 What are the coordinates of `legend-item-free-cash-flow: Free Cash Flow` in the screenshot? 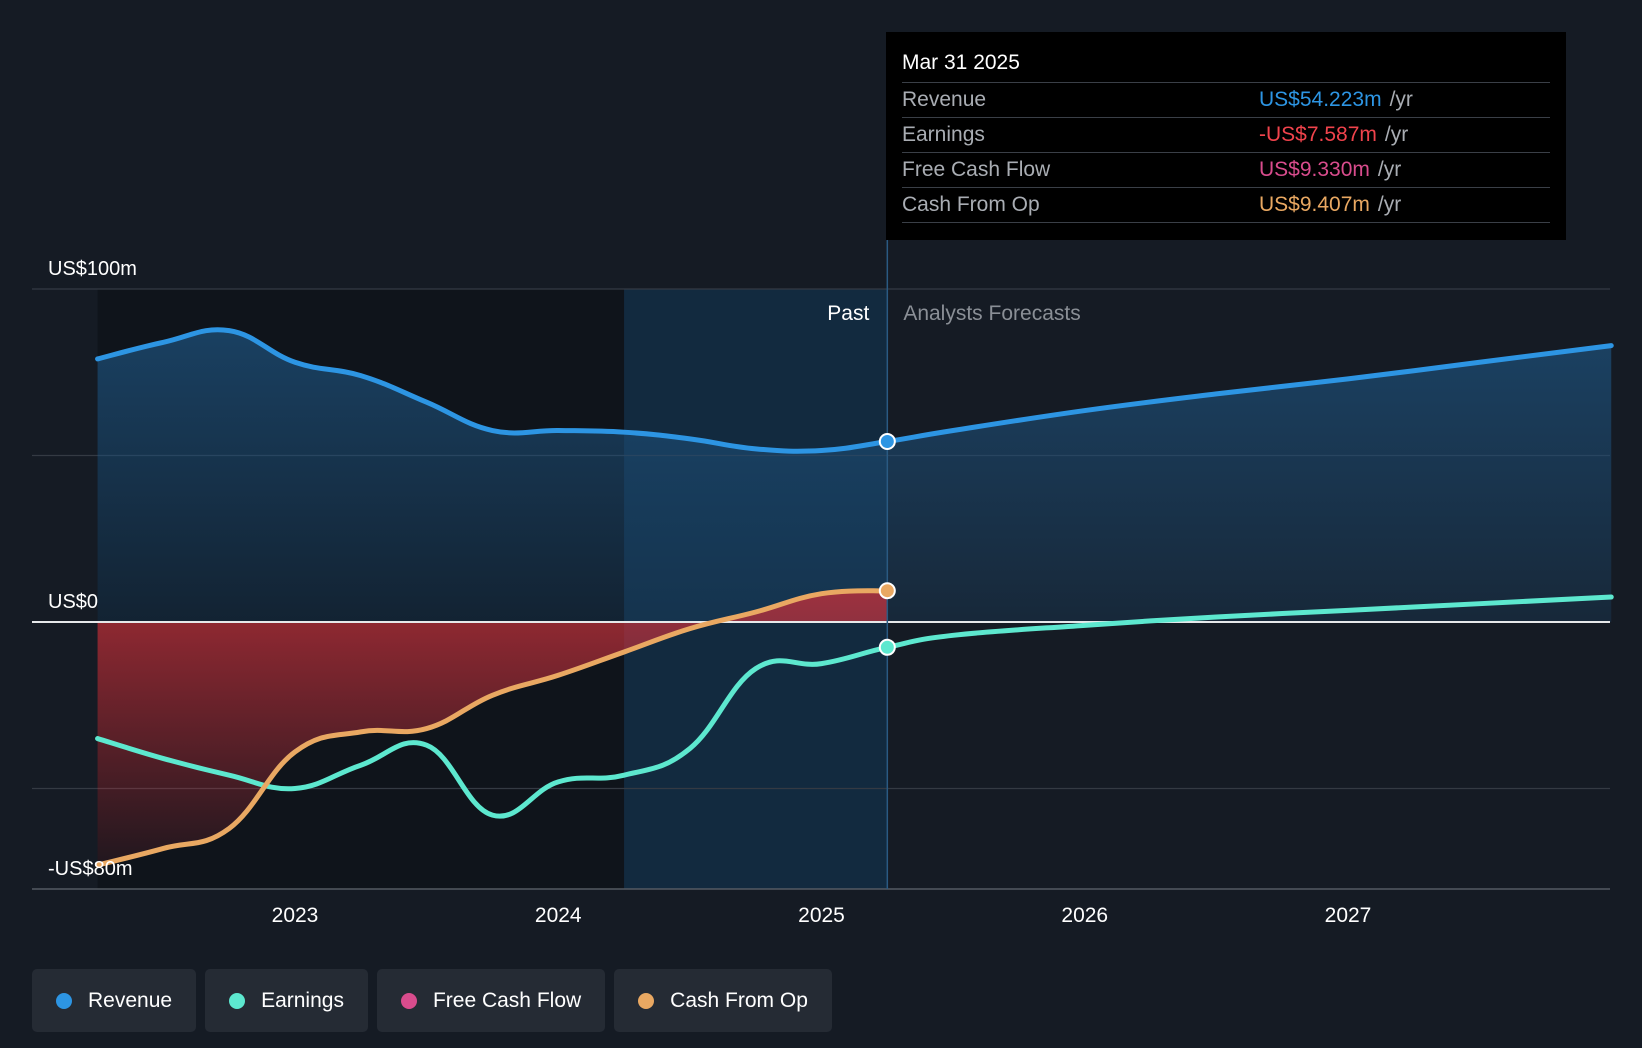 It's located at (491, 1000).